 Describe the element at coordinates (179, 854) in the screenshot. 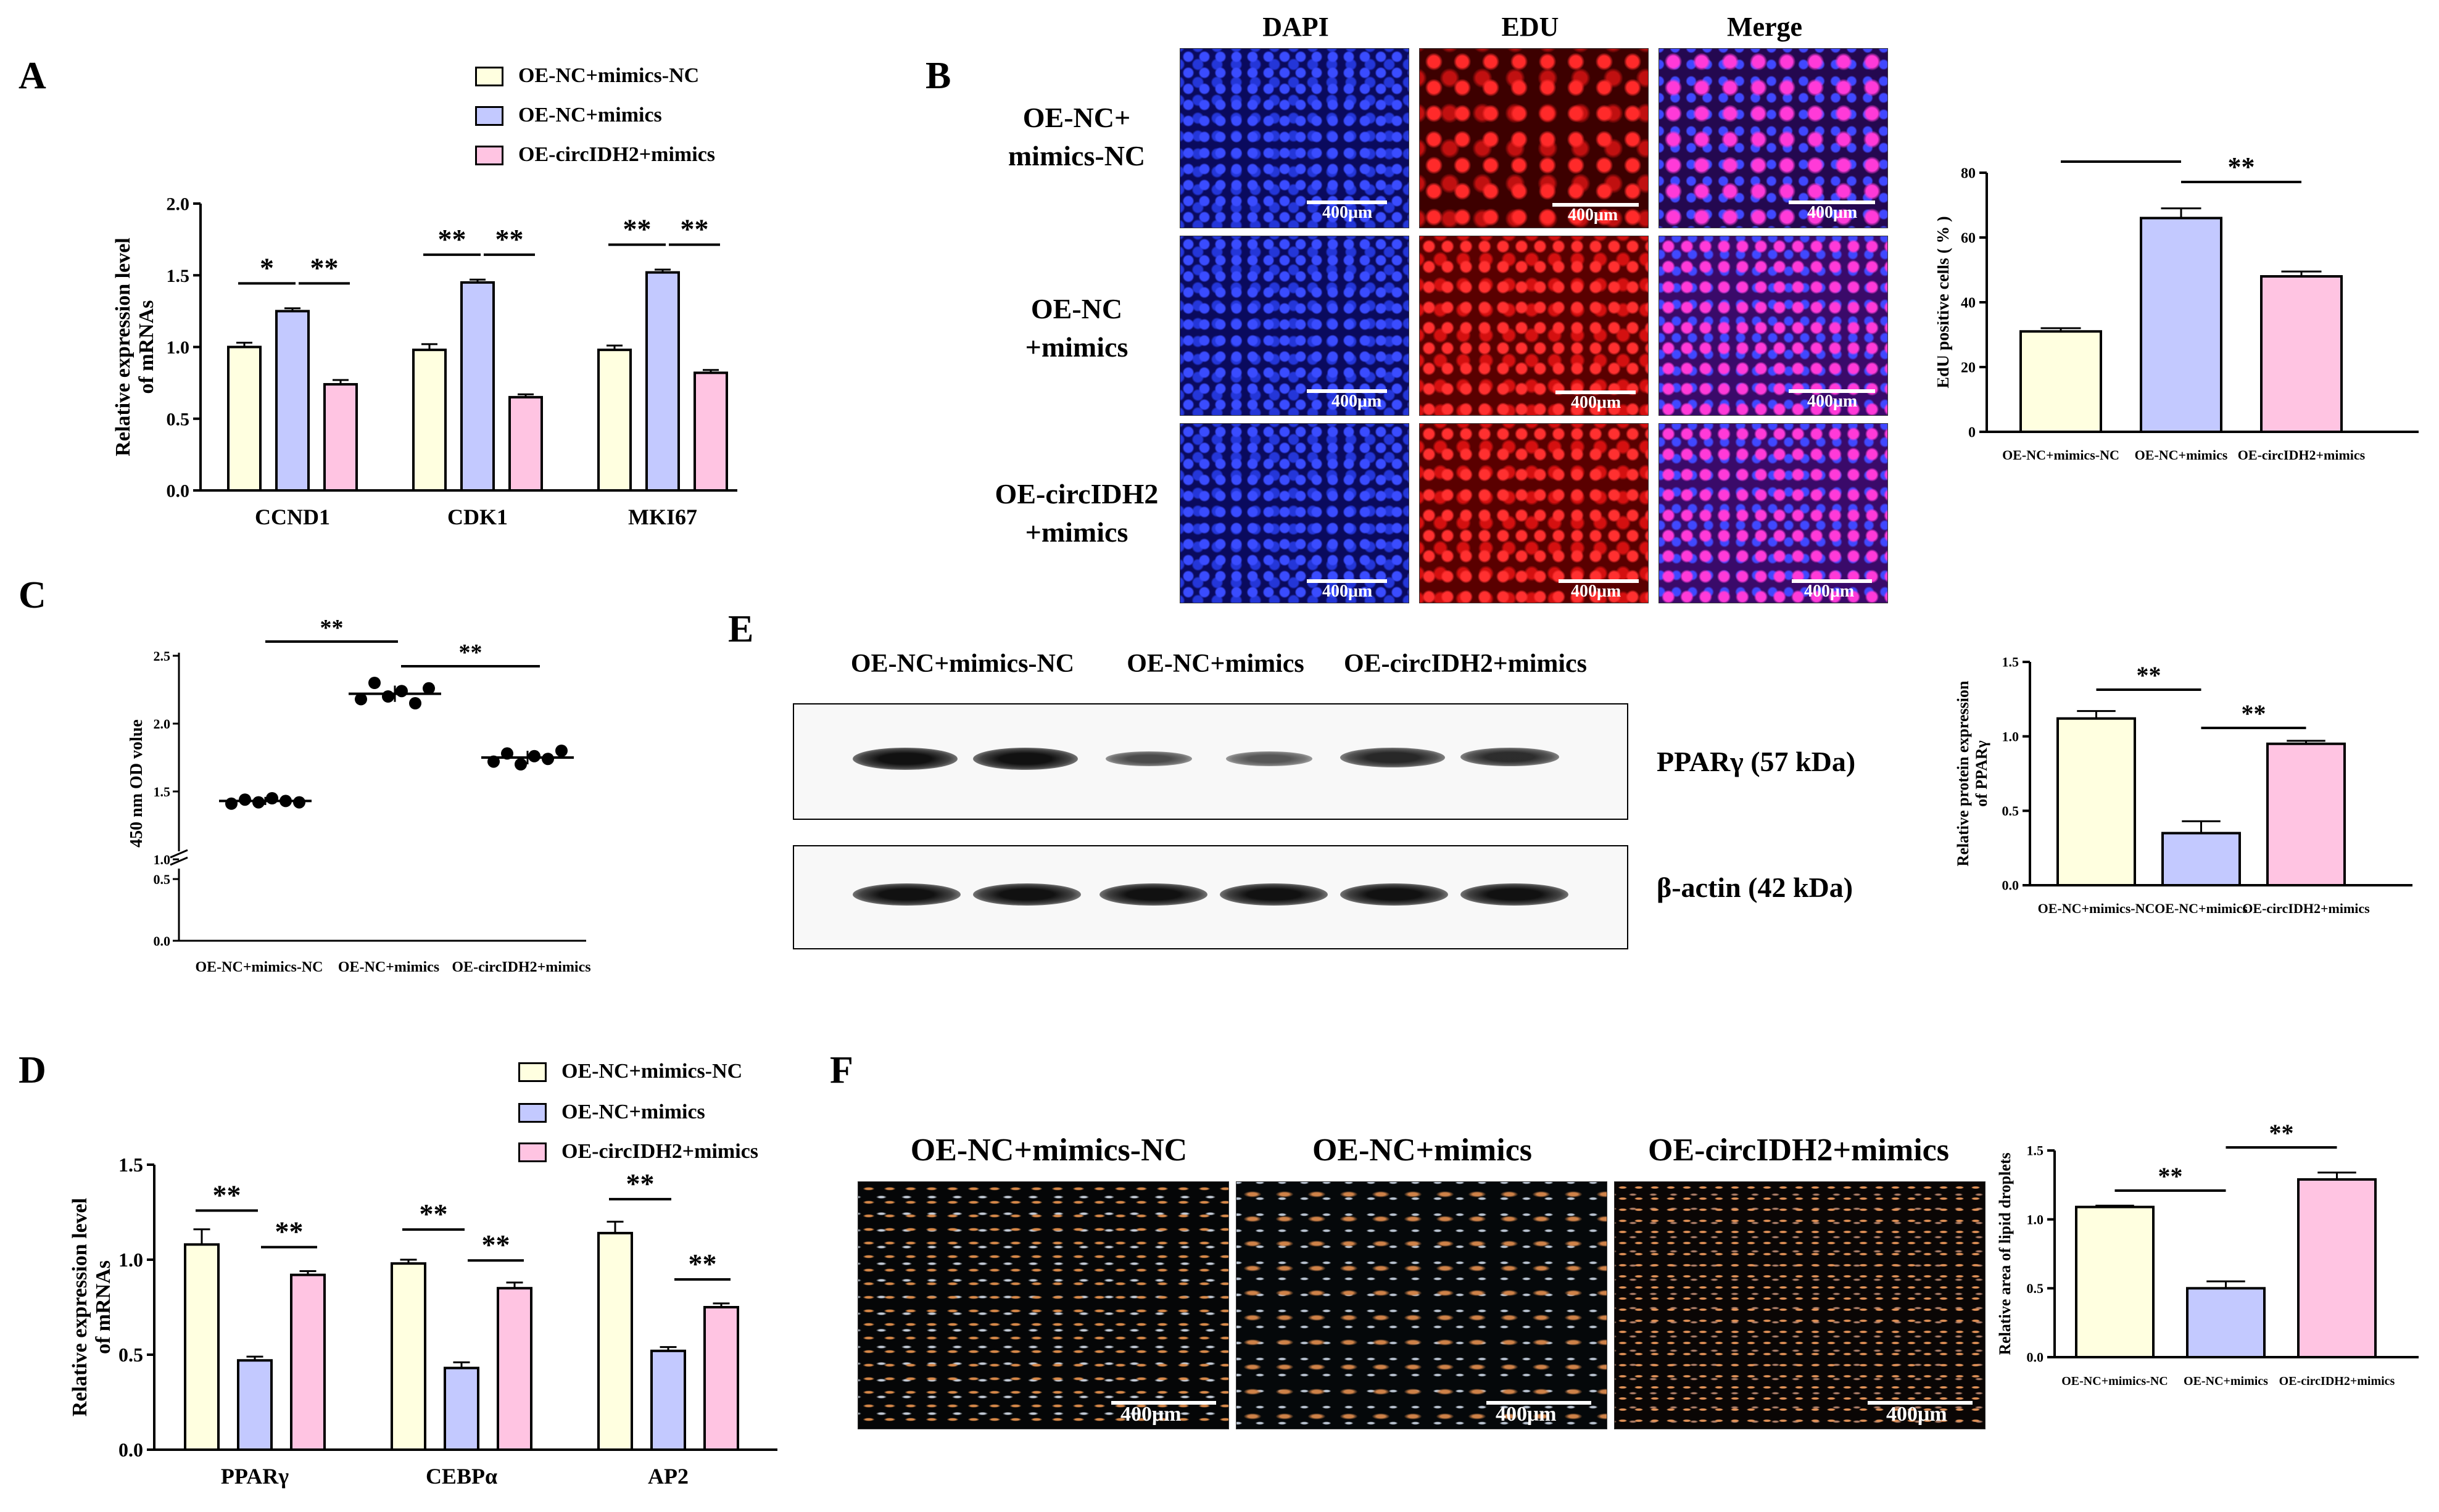

I see `axis-break` at that location.